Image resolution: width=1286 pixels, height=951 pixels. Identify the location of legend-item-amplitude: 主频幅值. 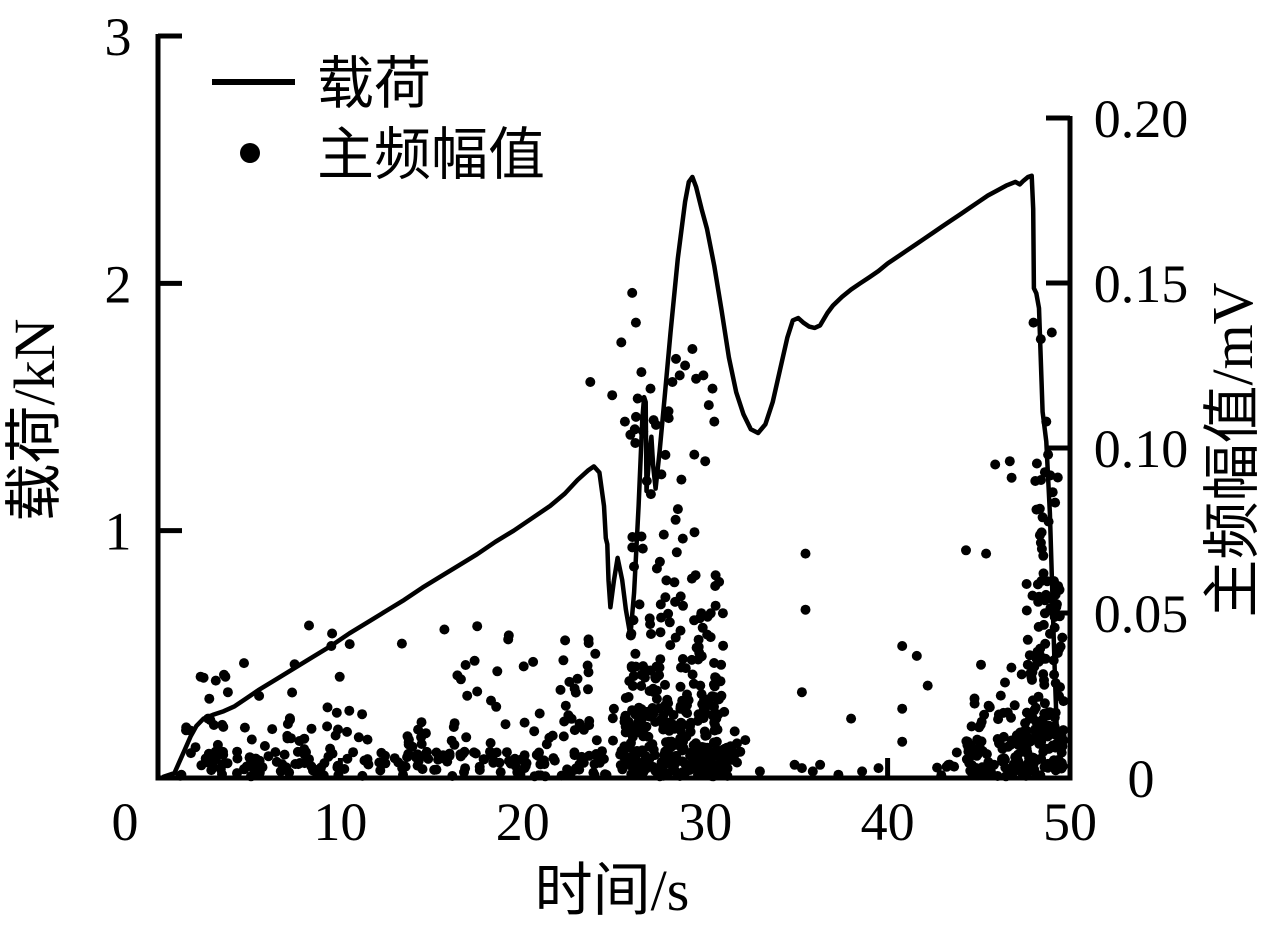
(392, 155).